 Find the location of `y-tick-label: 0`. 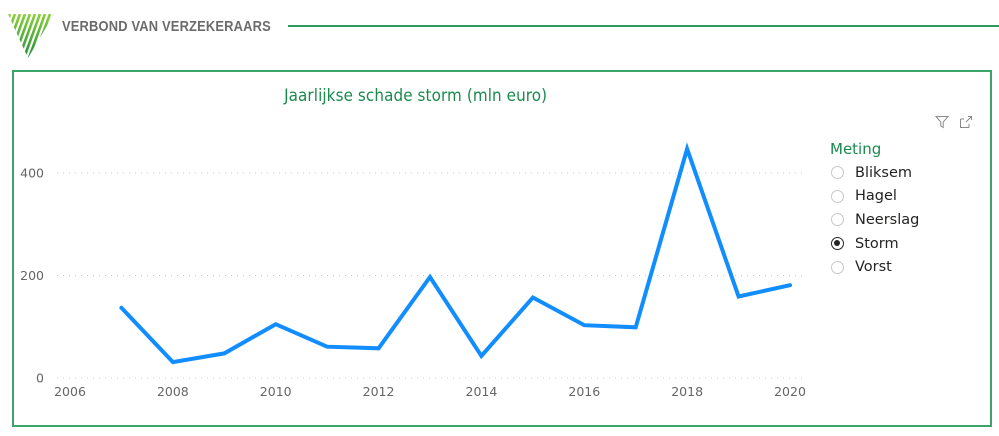

y-tick-label: 0 is located at coordinates (40, 378).